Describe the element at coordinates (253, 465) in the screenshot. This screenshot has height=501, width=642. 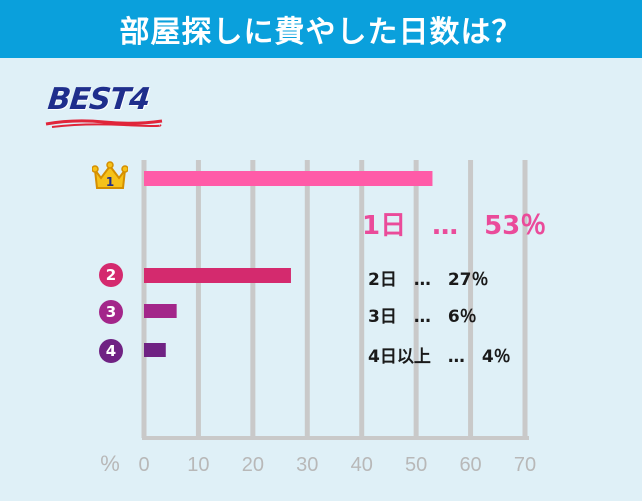
I see `tick-label-20: 20` at that location.